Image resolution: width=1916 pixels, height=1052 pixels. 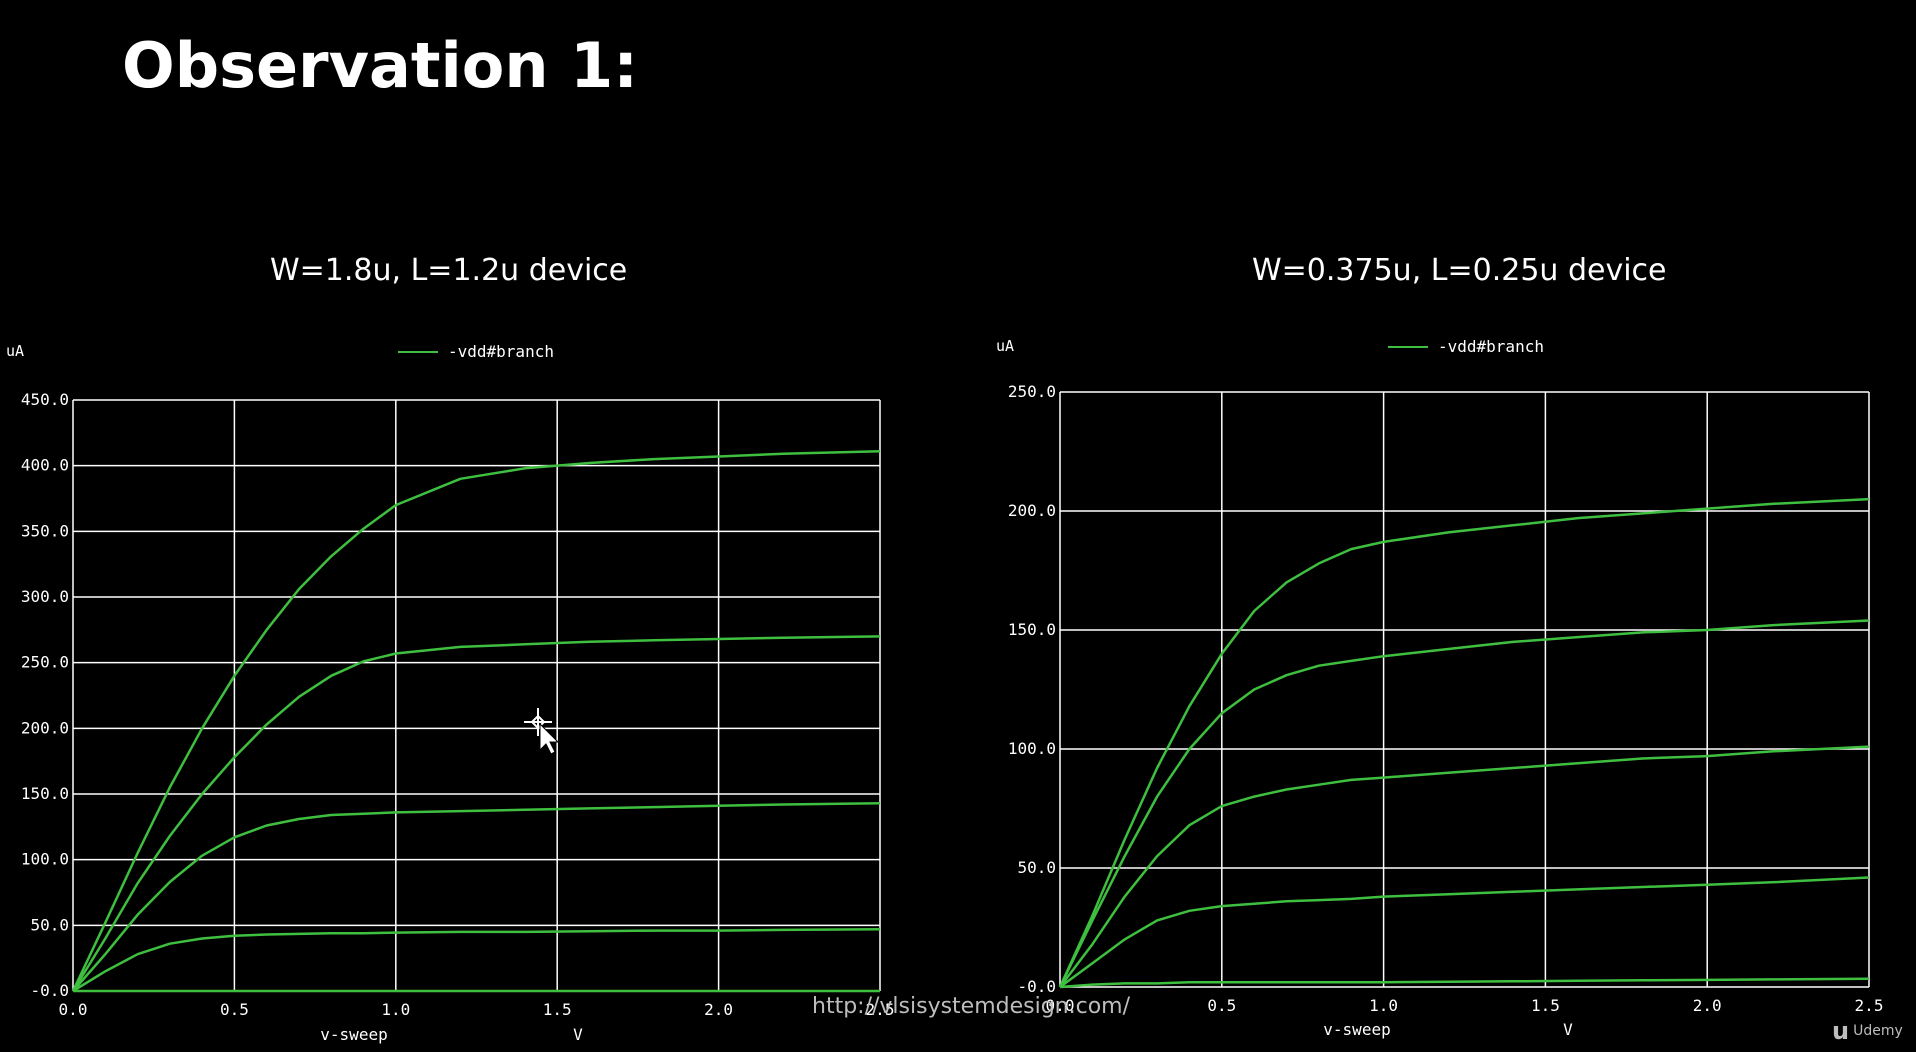 I want to click on slide-title: Observation 1:, so click(x=380, y=65).